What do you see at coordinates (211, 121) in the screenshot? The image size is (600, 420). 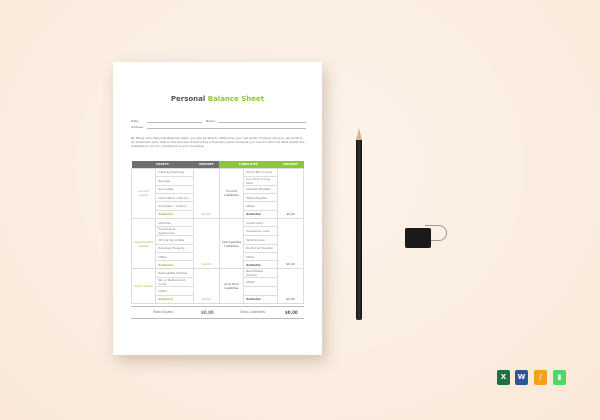 I see `name-label: Name:` at bounding box center [211, 121].